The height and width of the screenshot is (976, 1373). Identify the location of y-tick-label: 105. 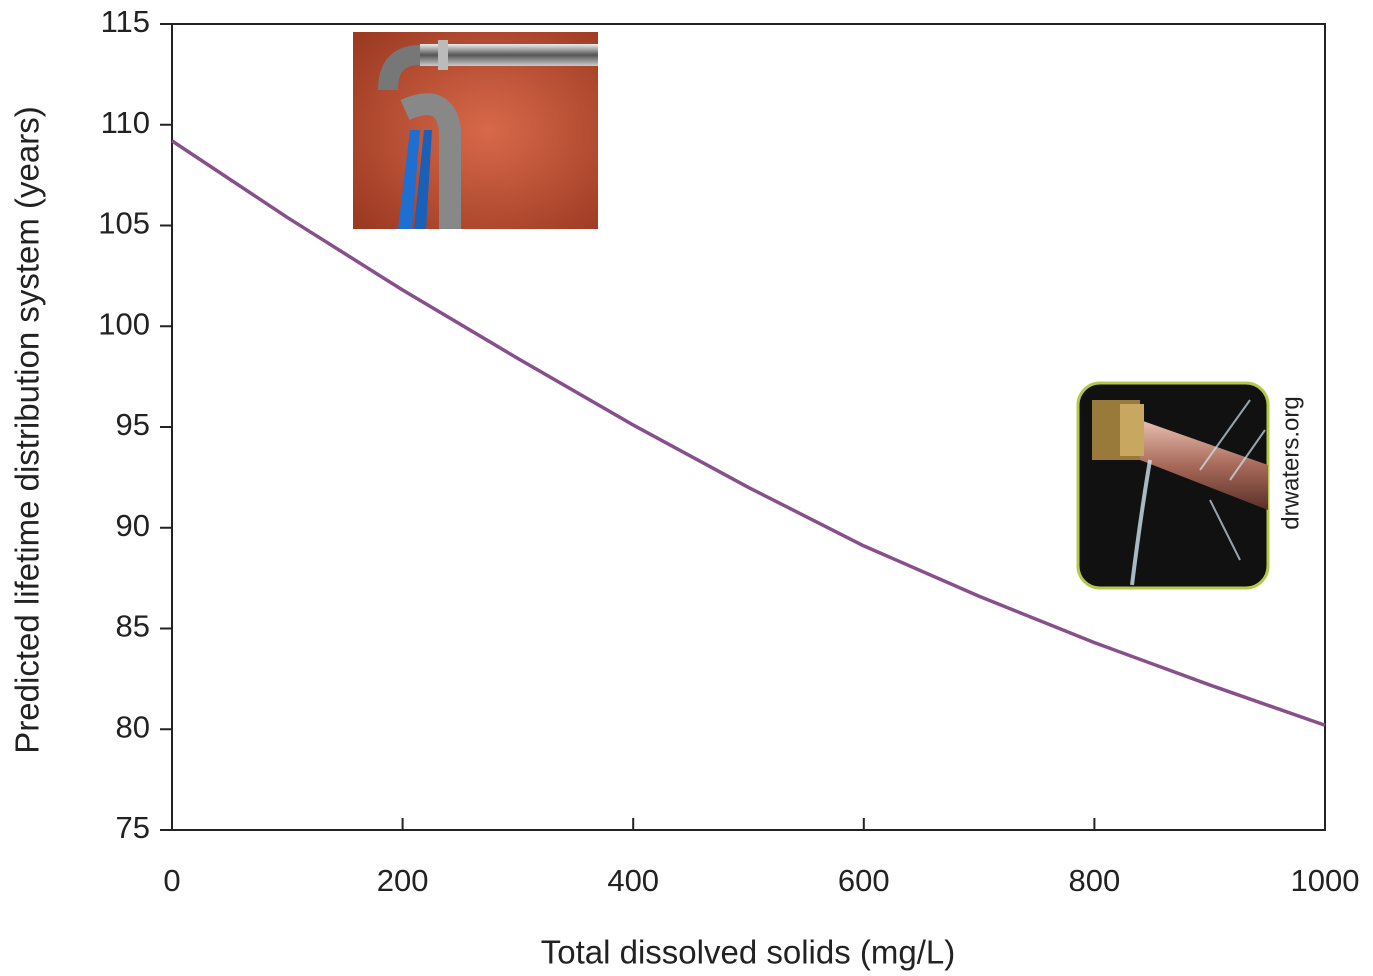
(124, 223).